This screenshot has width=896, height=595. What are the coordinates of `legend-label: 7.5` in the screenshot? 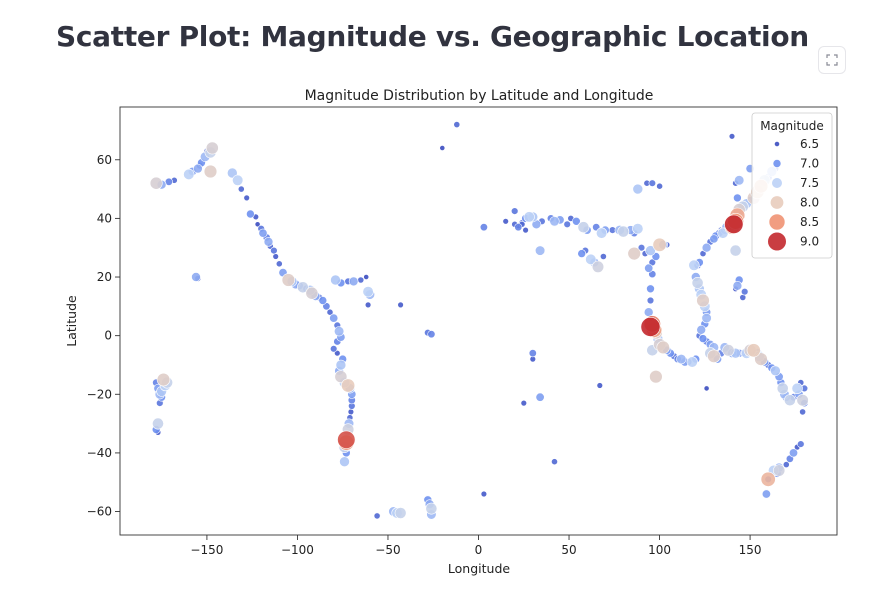 It's located at (809, 183).